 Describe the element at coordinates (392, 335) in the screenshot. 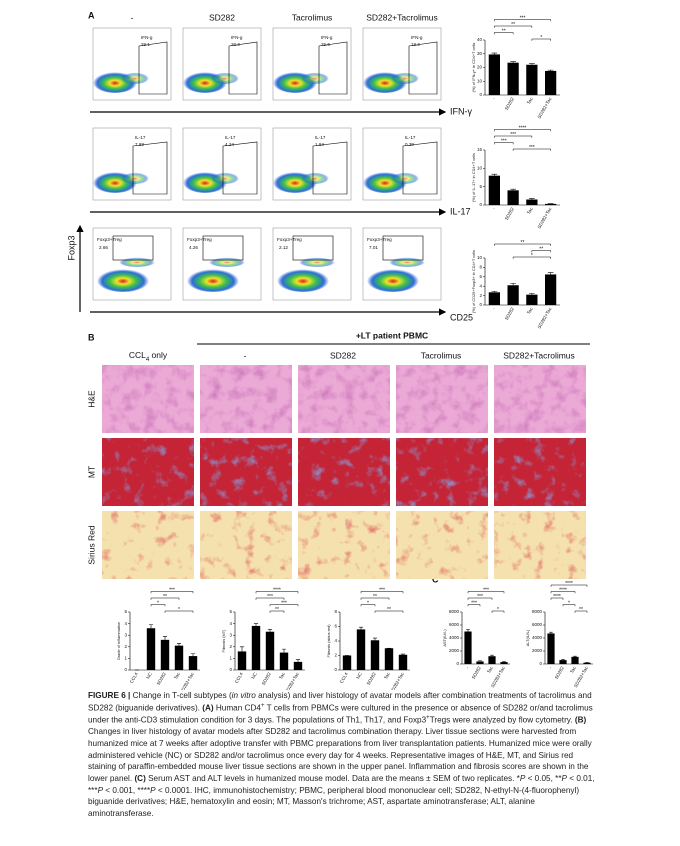

I see `histology-header: +LT patient PBMC` at that location.